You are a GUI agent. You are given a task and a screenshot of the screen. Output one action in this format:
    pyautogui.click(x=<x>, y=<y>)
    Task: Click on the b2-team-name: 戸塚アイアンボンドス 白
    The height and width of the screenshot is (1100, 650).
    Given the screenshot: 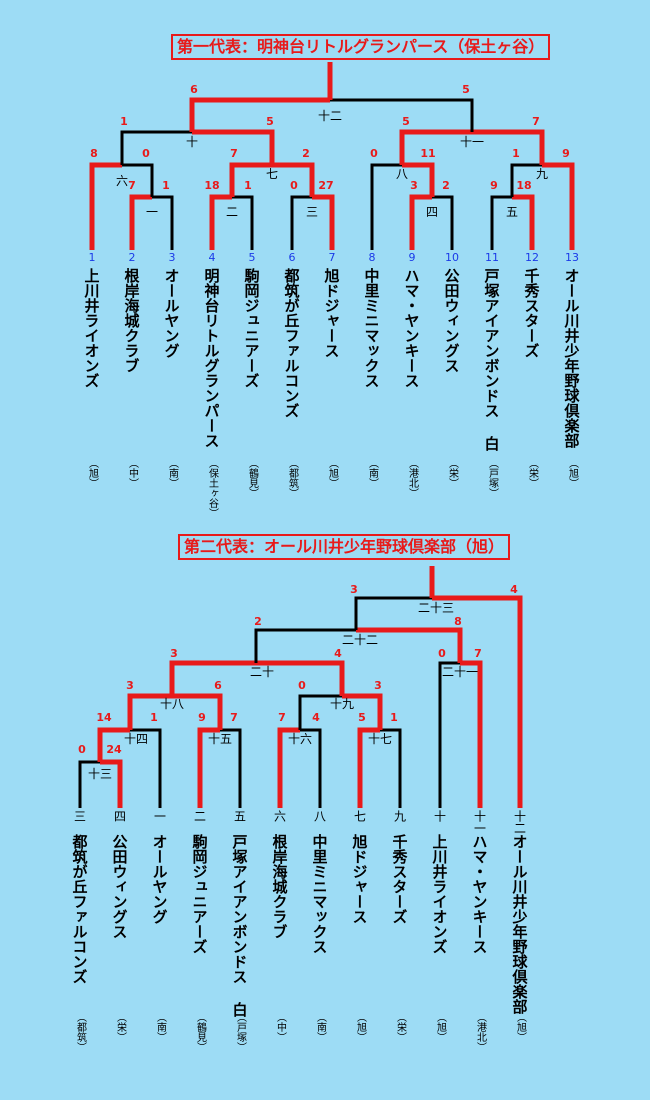 What is the action you would take?
    pyautogui.click(x=239, y=925)
    